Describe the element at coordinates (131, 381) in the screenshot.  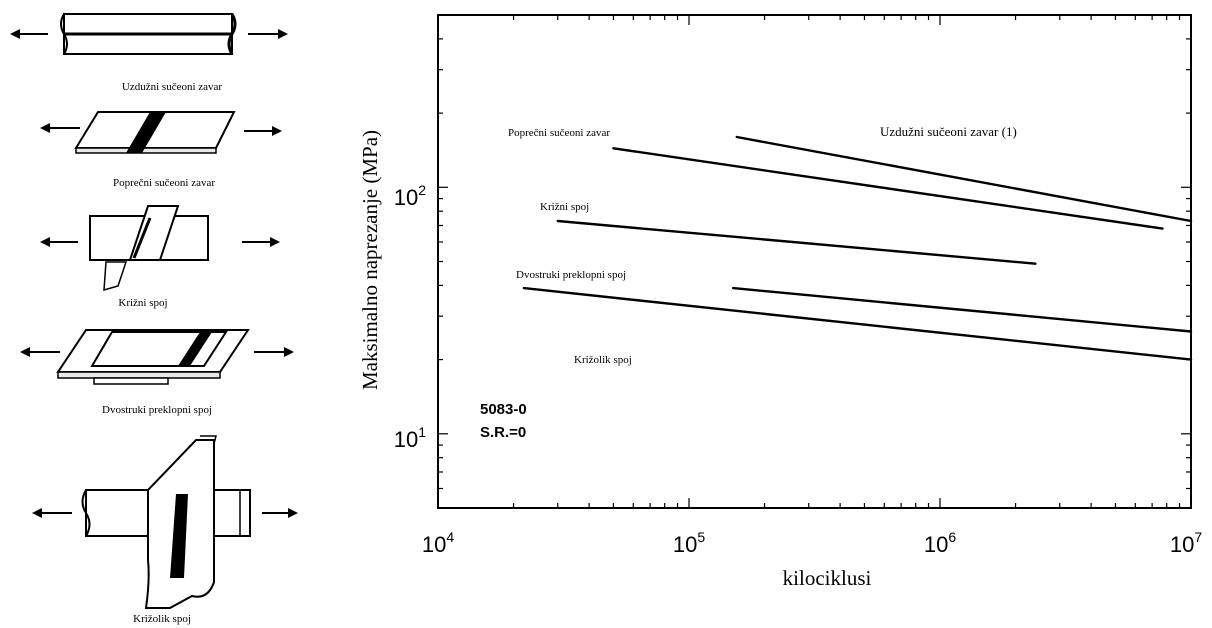
I see `lower-lap-plate` at that location.